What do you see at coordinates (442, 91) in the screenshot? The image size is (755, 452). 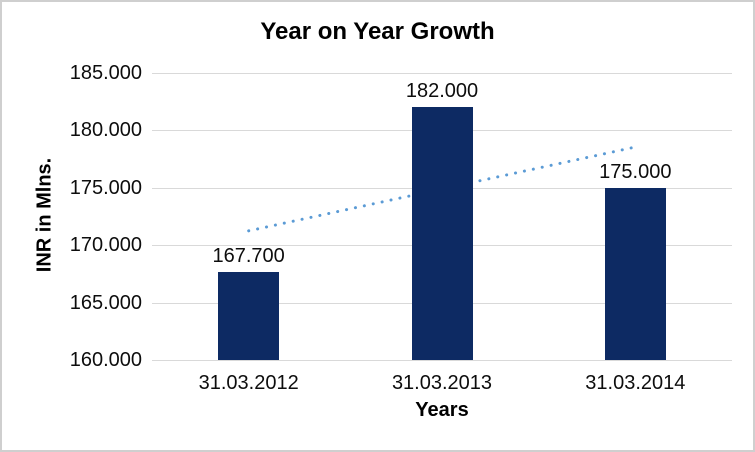 I see `bar-data-label: 182.000` at bounding box center [442, 91].